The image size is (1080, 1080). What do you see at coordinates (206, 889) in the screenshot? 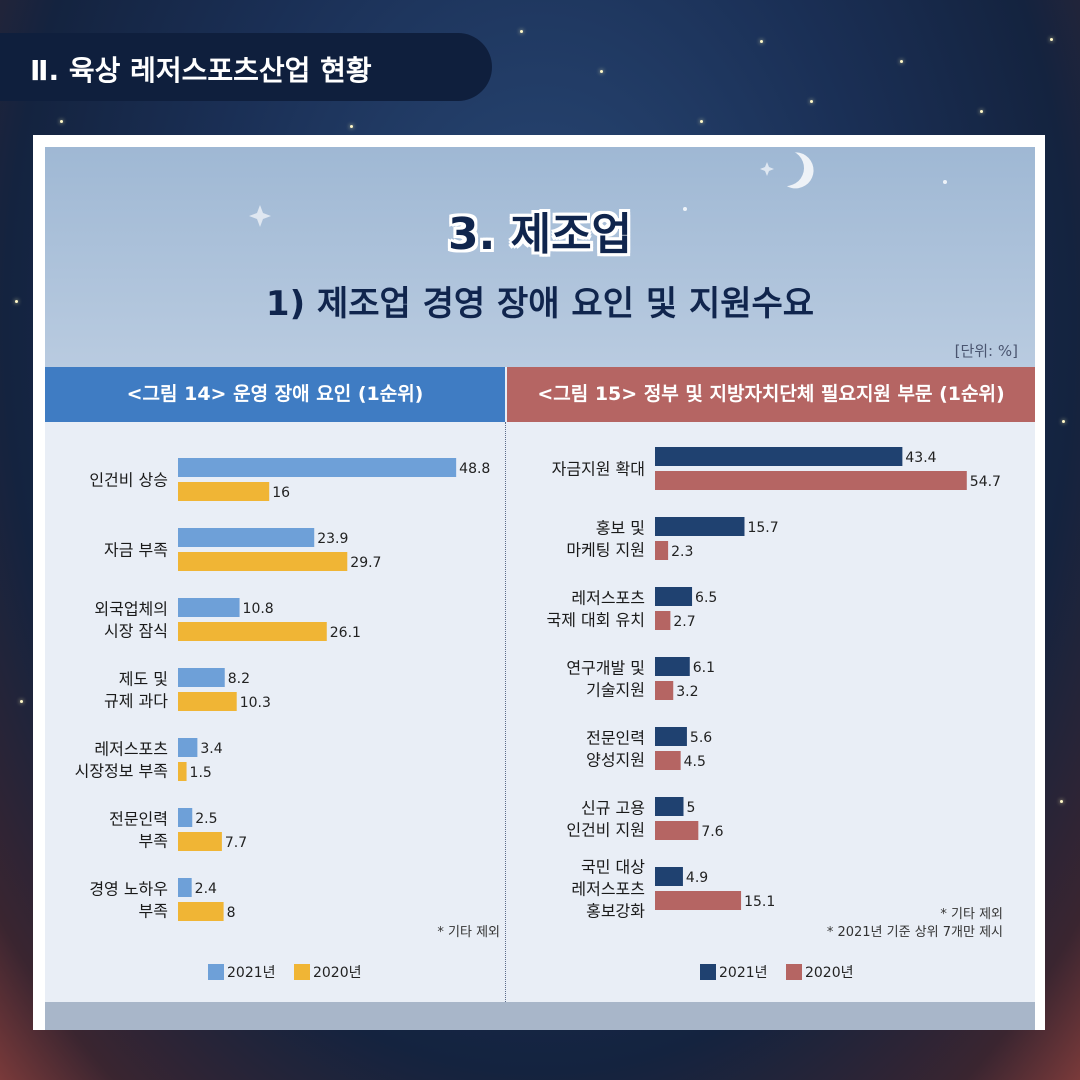
I see `value-label: 2.4` at bounding box center [206, 889].